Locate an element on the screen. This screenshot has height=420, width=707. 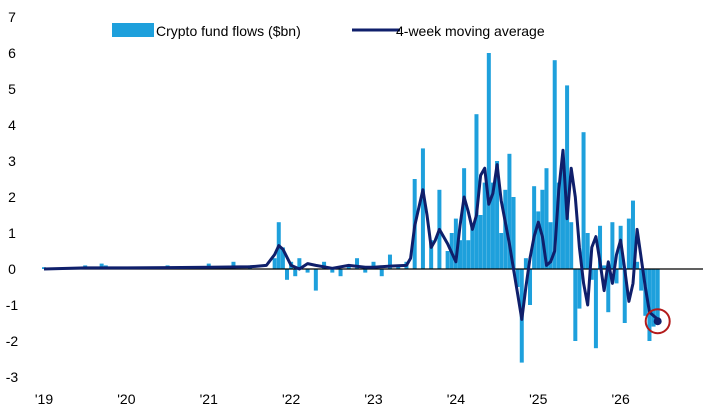
x-tick-label: '24 is located at coordinates (456, 399).